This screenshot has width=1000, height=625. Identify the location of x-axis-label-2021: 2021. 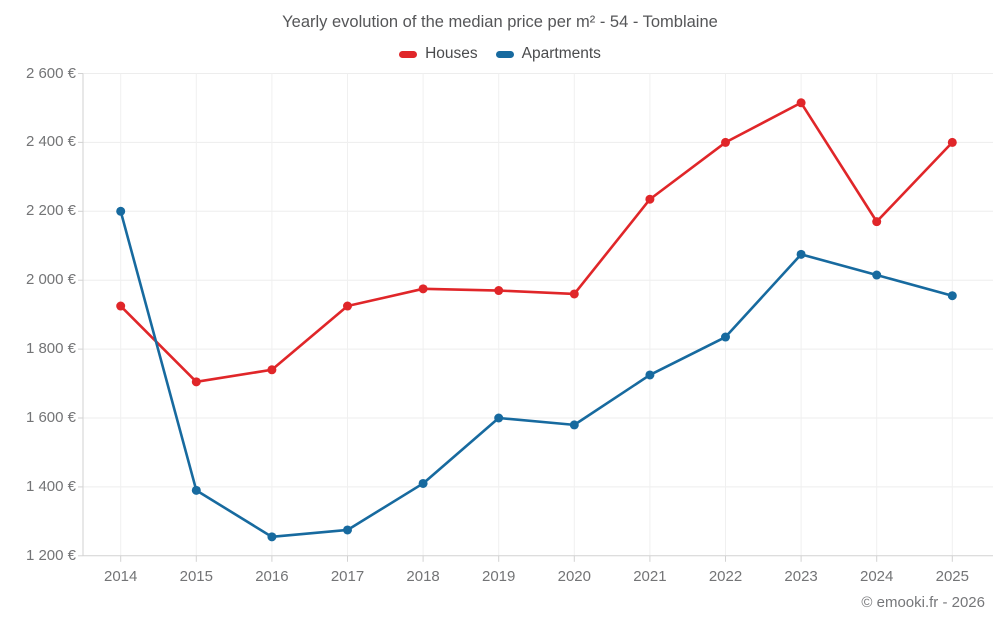
(650, 576).